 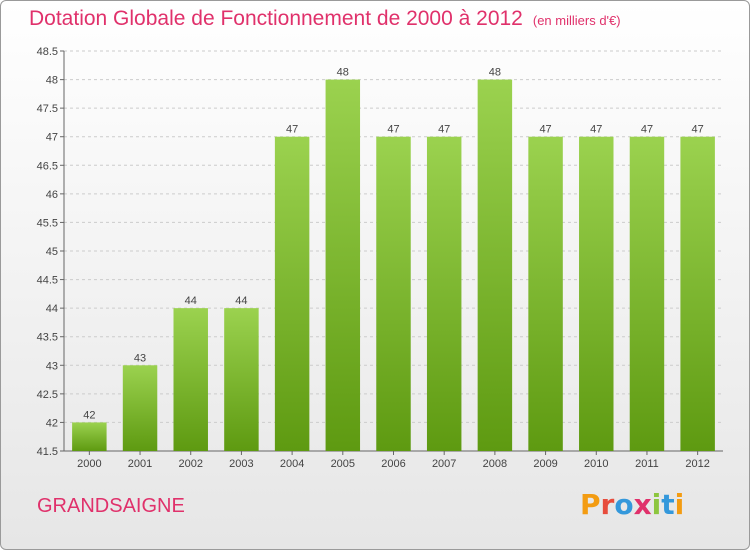 I want to click on bar-2003, so click(x=241, y=379).